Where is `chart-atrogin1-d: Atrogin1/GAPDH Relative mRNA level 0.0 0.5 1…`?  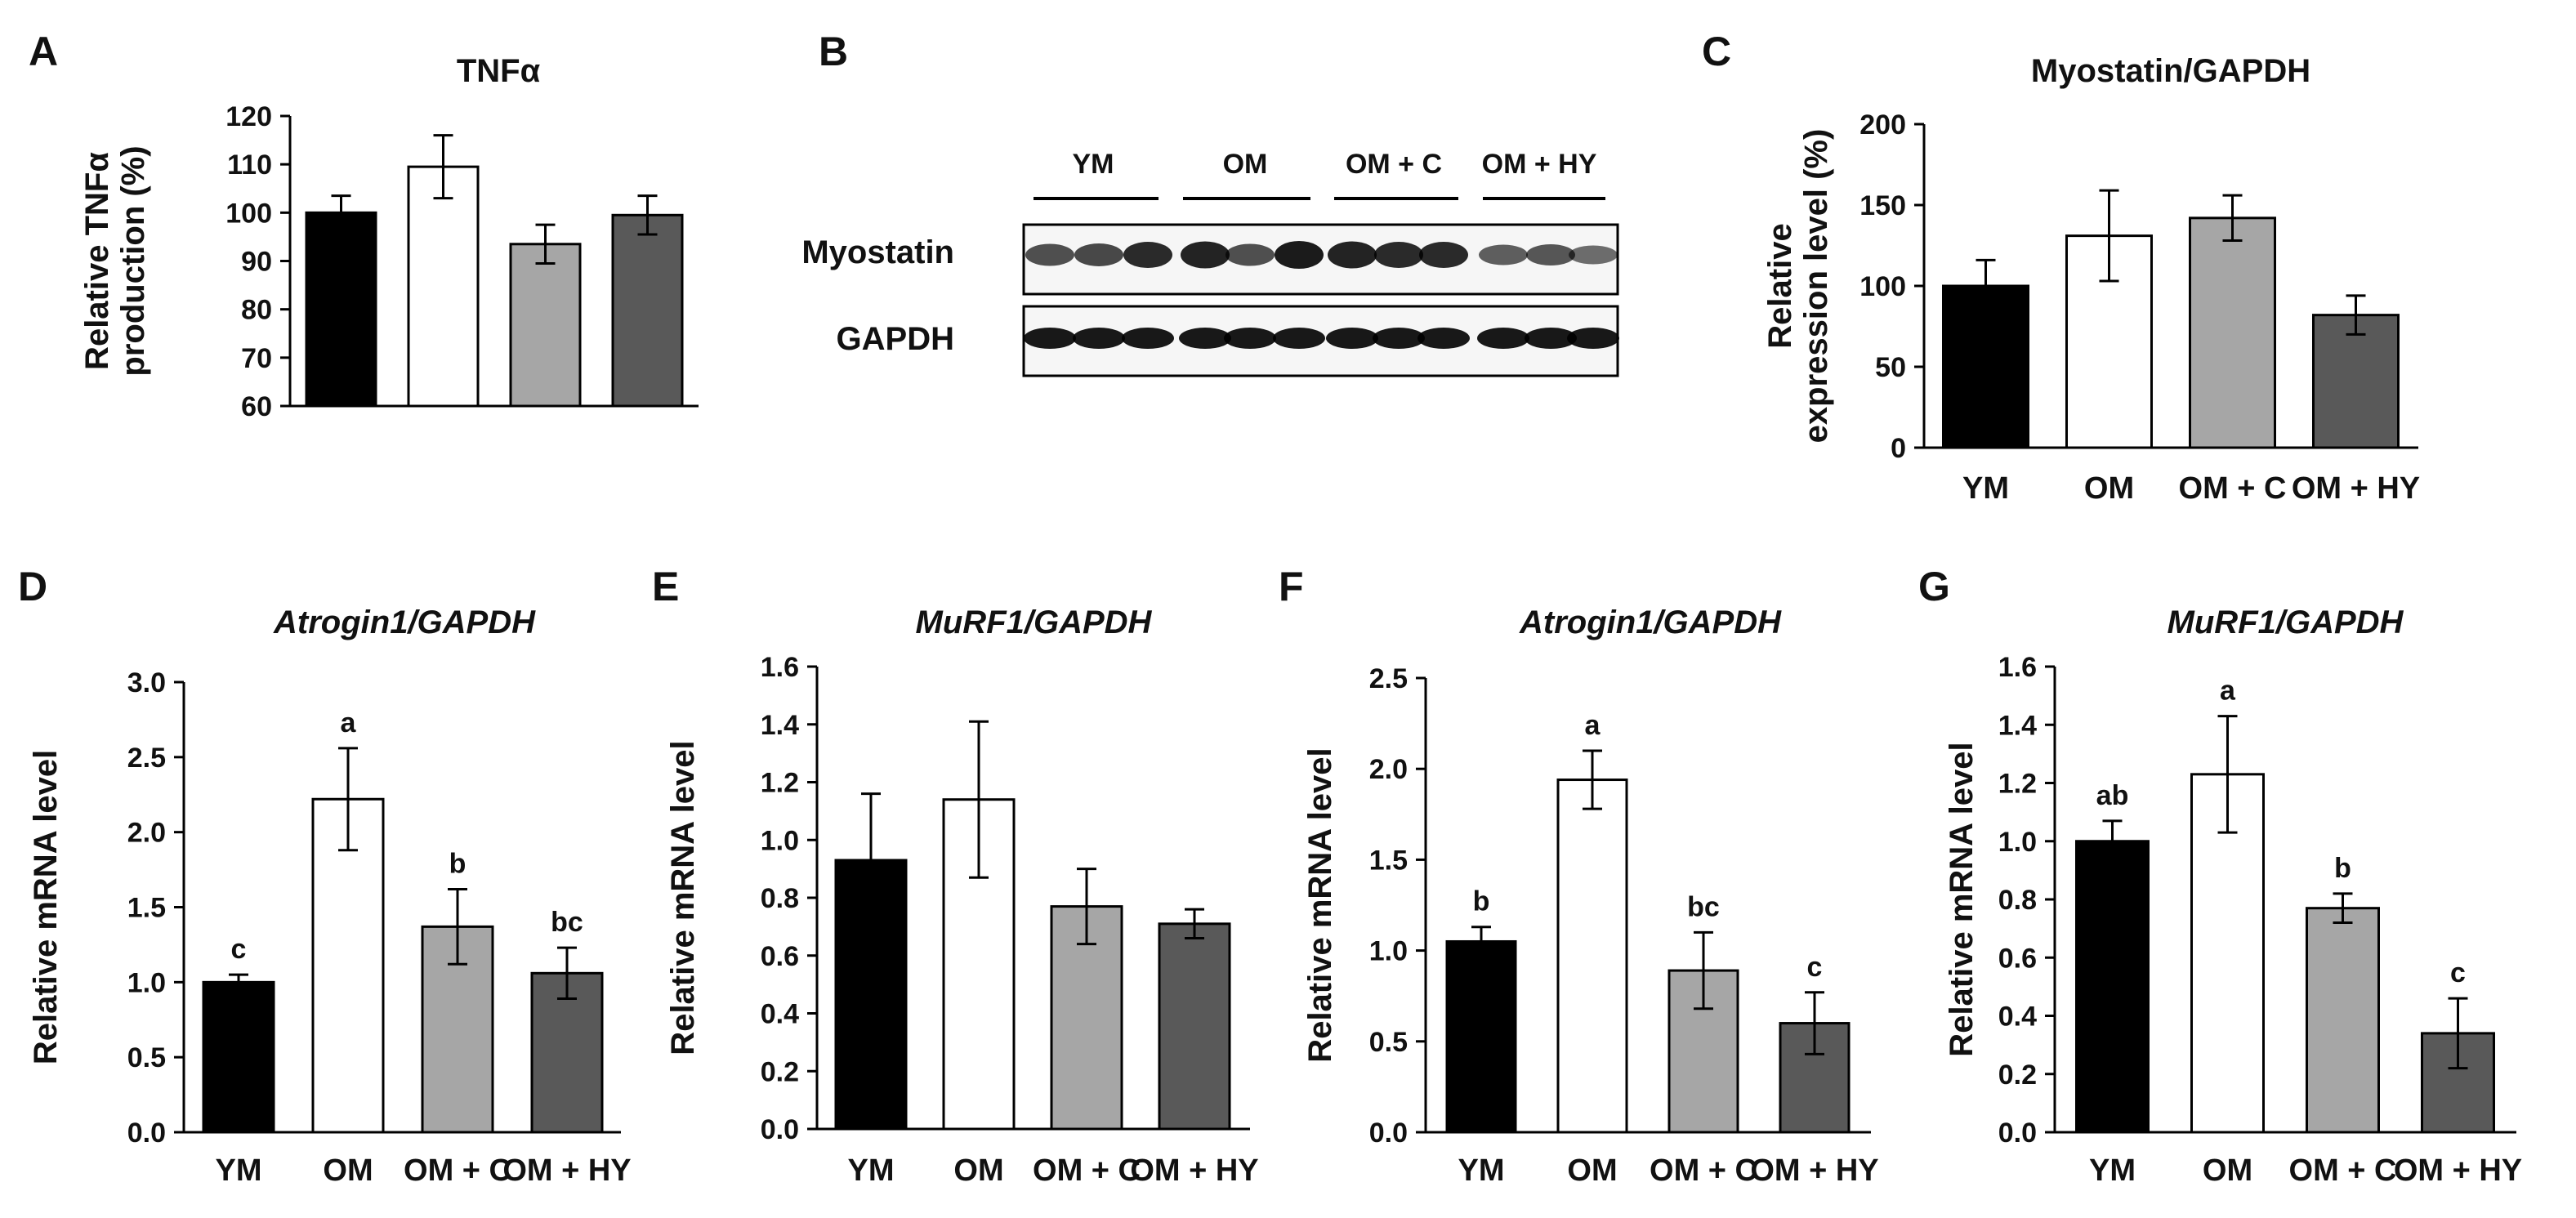 chart-atrogin1-d: Atrogin1/GAPDH Relative mRNA level 0.0 0.5 1… is located at coordinates (330, 896).